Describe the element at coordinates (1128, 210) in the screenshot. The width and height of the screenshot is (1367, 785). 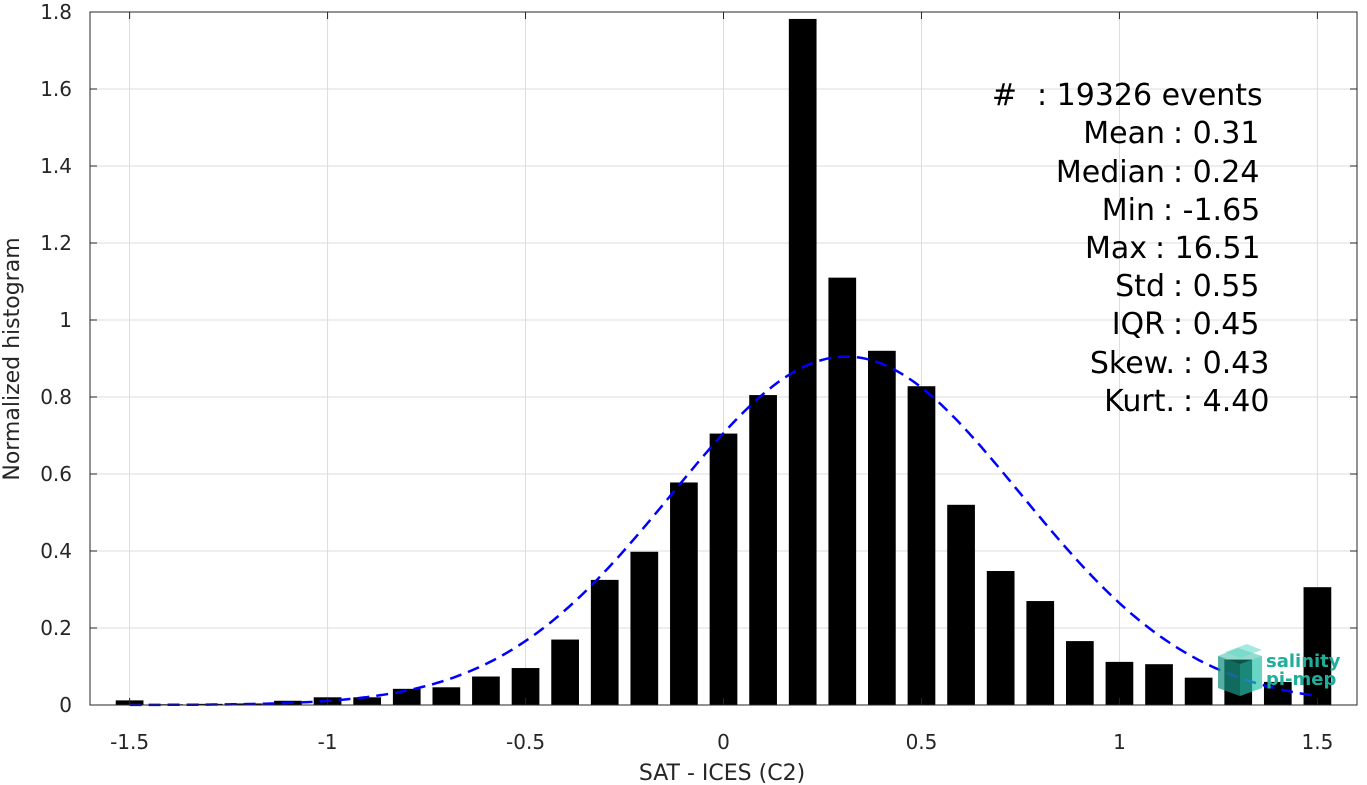
I see `stat-min-label: Min` at that location.